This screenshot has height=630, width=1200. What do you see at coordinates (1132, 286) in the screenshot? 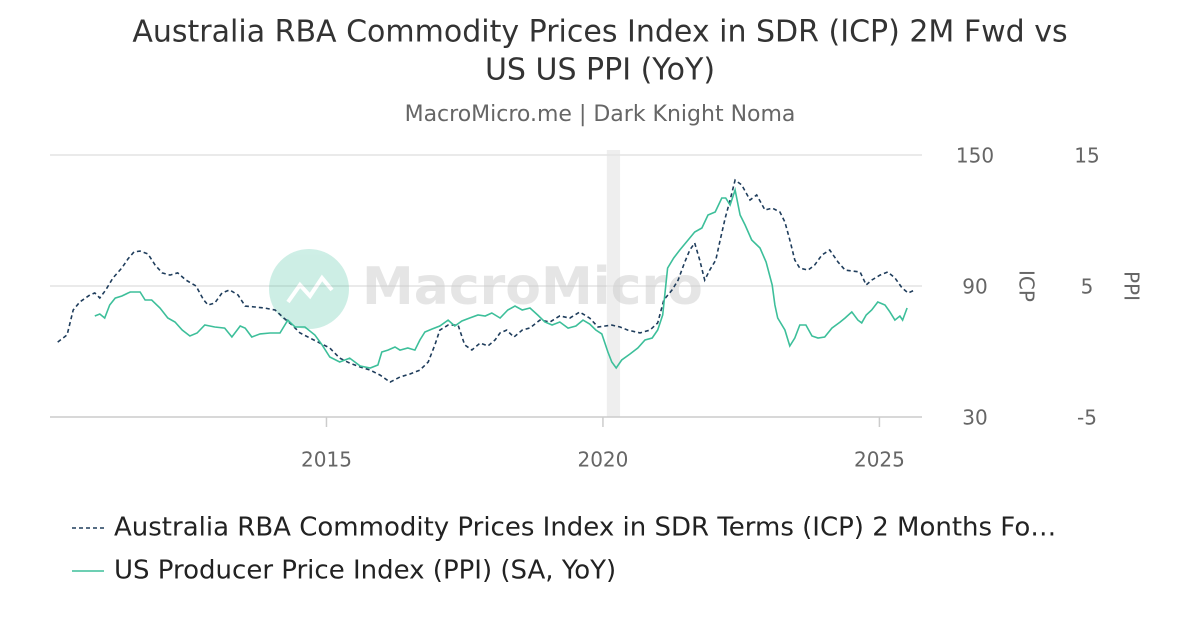
I see `y2-axis-title: PPI` at bounding box center [1132, 286].